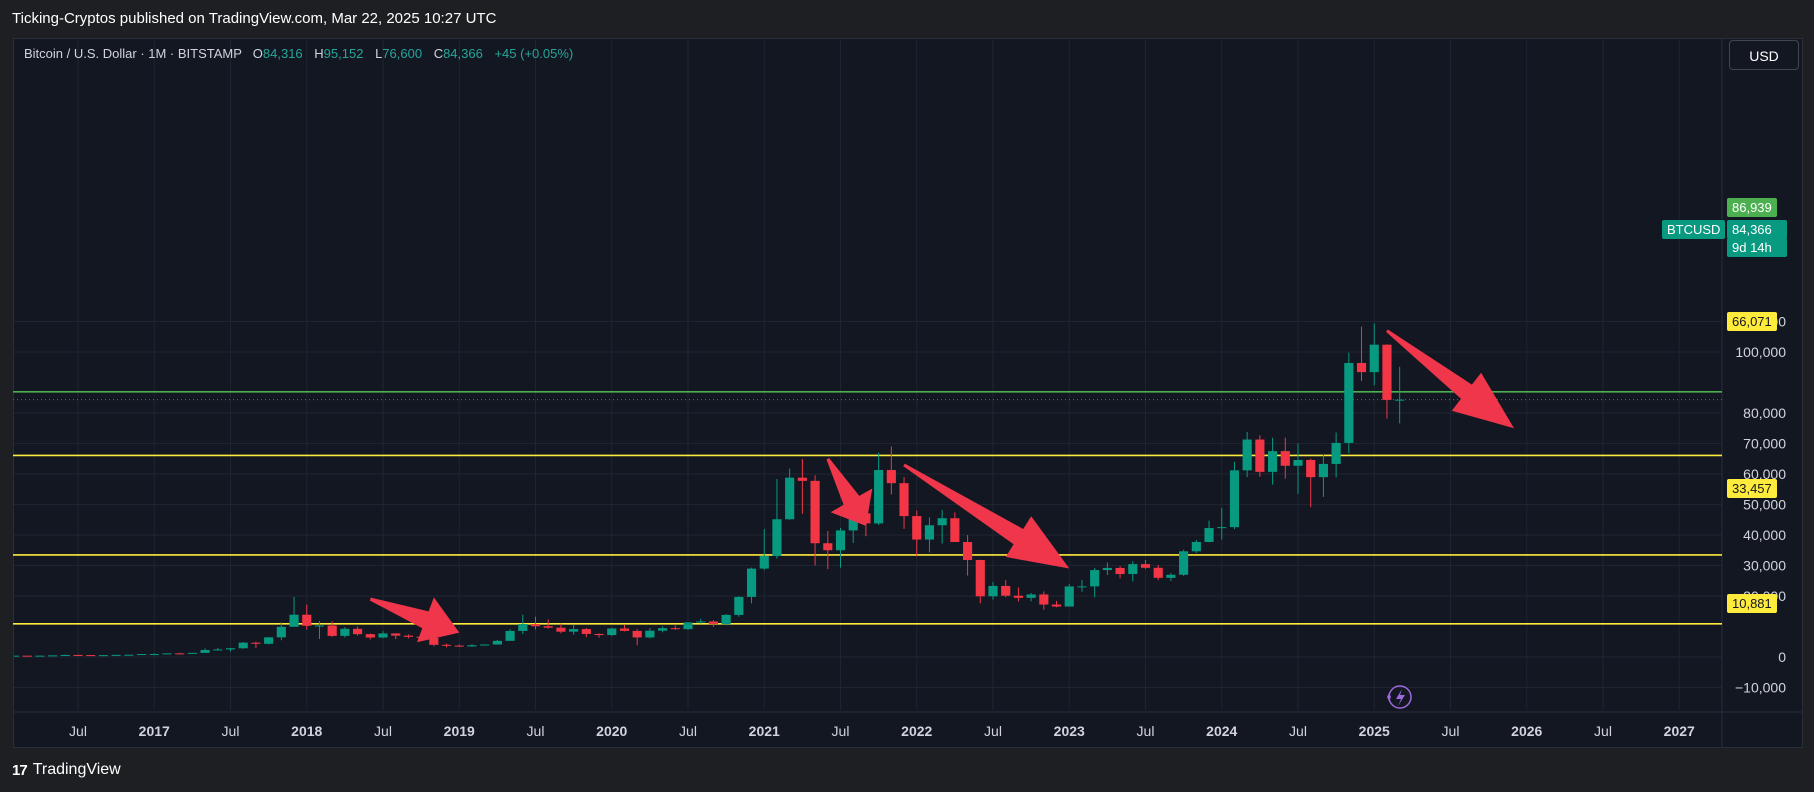 Image resolution: width=1814 pixels, height=792 pixels. I want to click on footer-brand-name: TradingView, so click(76, 769).